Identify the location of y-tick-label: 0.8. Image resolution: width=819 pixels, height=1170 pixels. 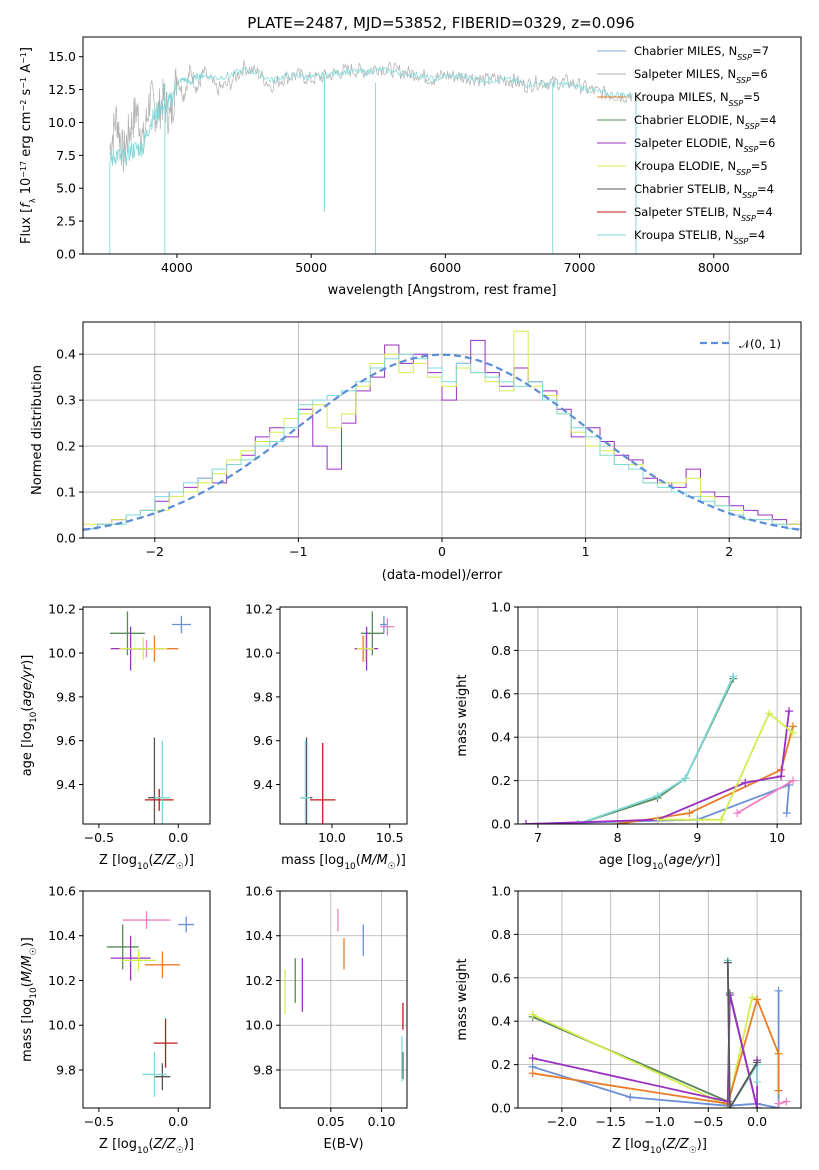
(501, 934).